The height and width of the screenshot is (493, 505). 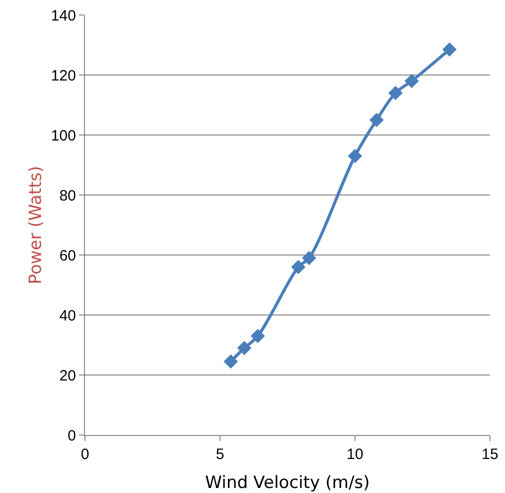 I want to click on y-axis-title: Power (Watts), so click(x=36, y=225).